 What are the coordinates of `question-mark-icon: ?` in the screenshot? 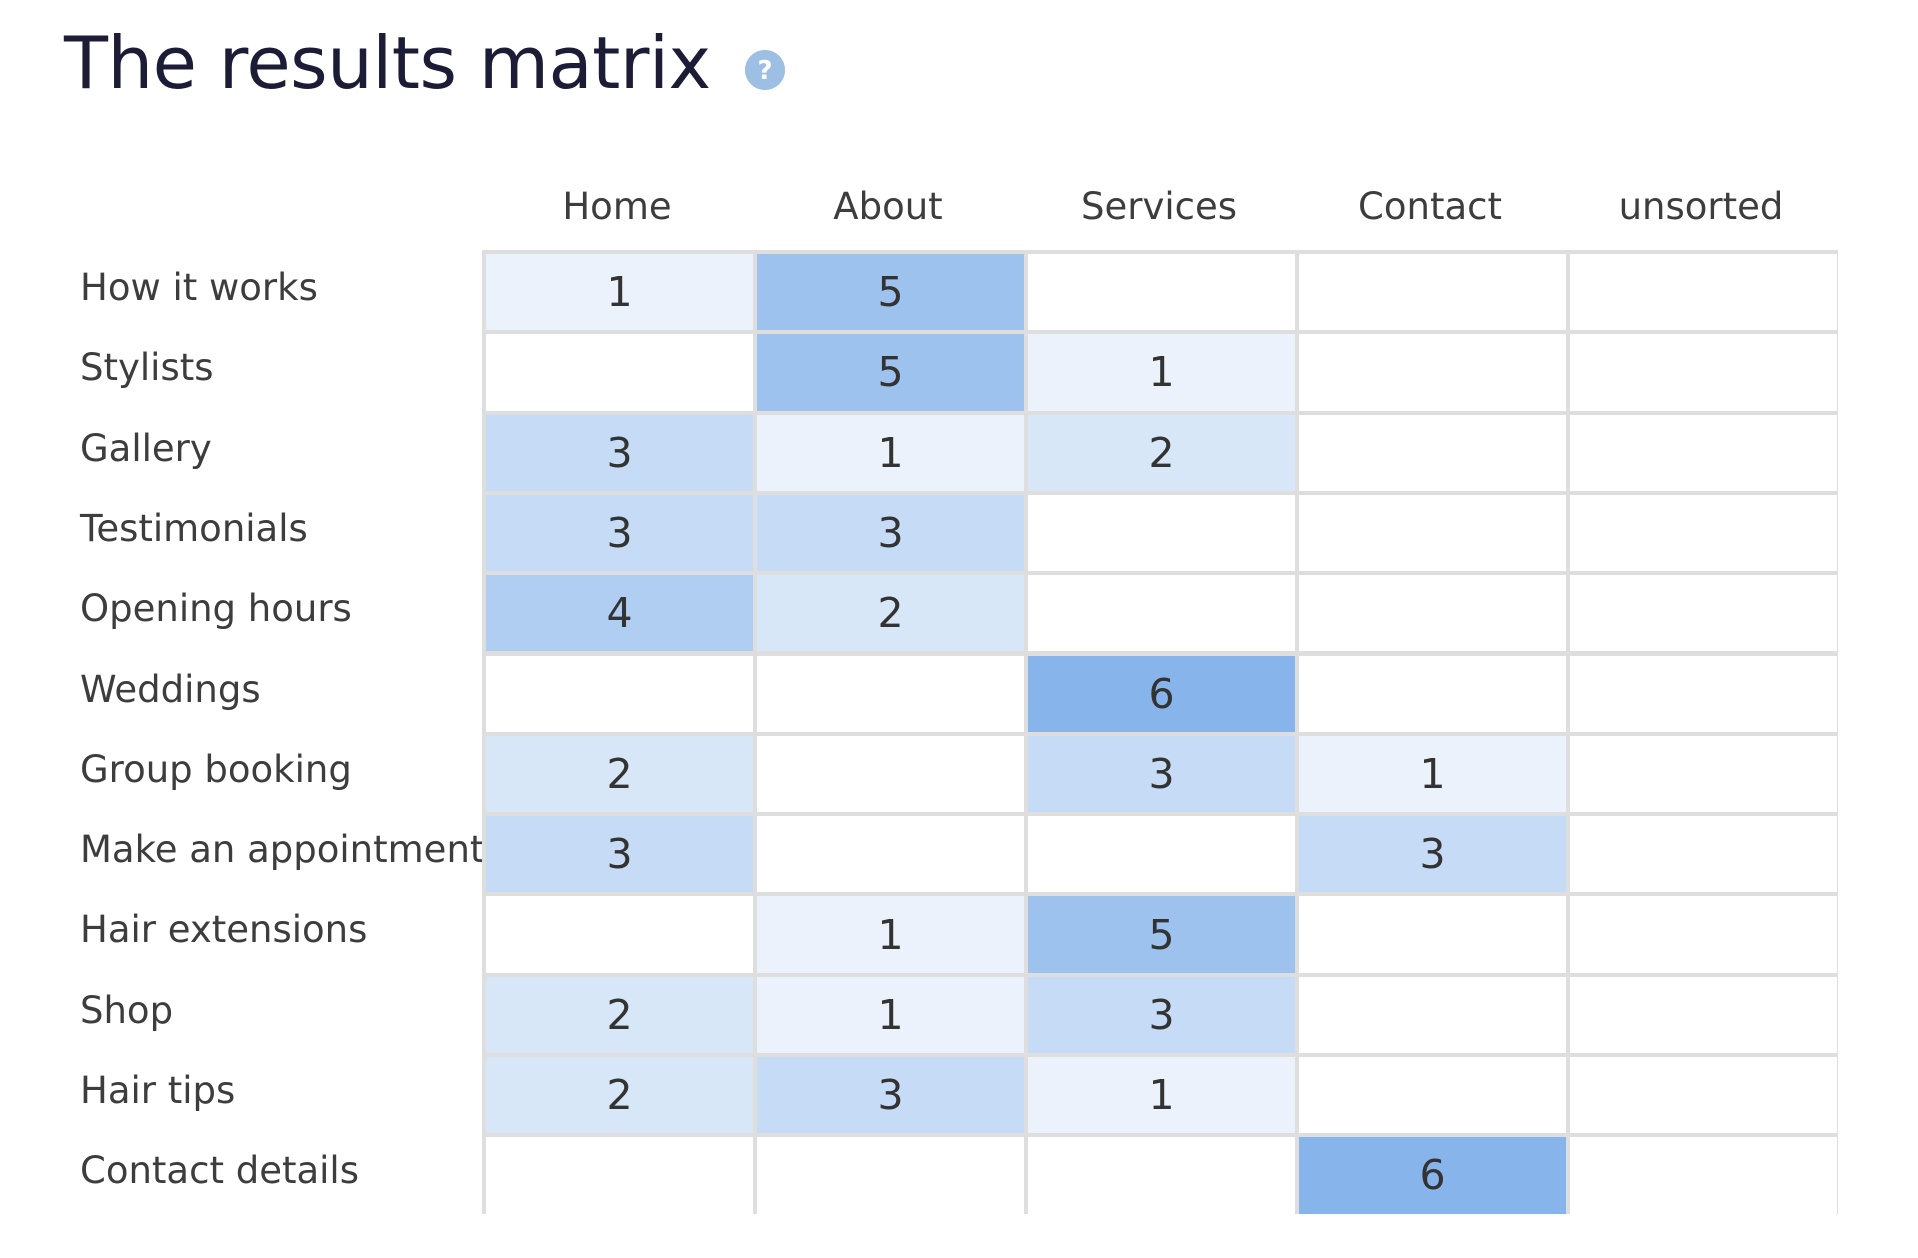 It's located at (764, 70).